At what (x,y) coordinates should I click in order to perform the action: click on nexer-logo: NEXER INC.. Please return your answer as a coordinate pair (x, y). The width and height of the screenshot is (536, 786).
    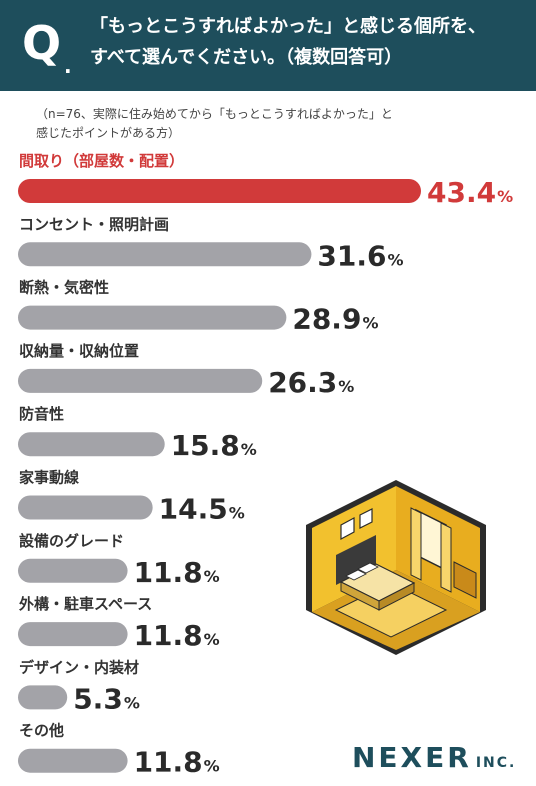
    Looking at the image, I should click on (434, 758).